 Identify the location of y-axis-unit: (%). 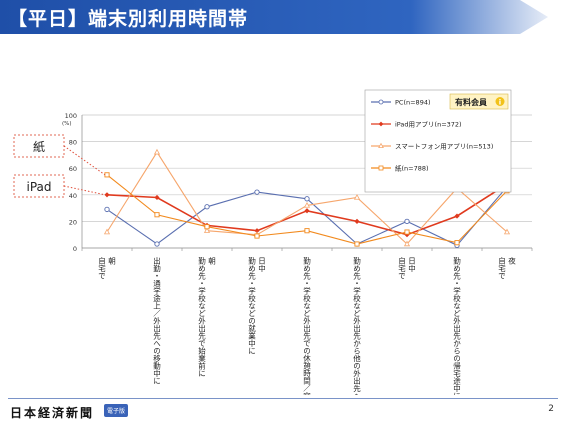
(67, 124).